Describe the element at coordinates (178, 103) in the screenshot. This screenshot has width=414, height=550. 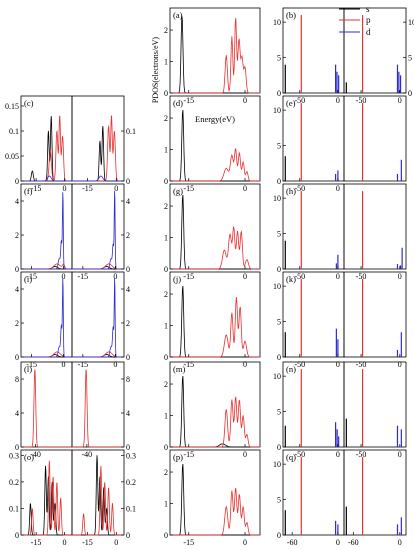
I see `panel-title: (d)` at that location.